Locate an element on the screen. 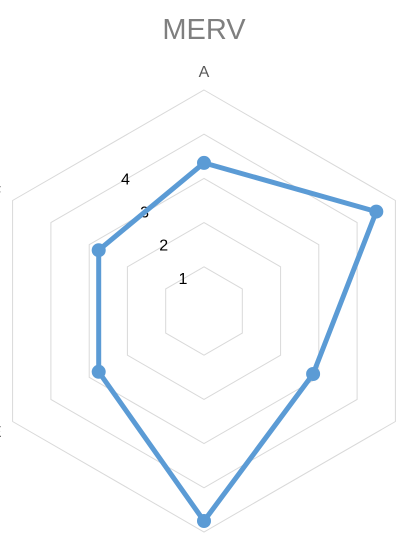  tick-label-1: 1 is located at coordinates (182, 279).